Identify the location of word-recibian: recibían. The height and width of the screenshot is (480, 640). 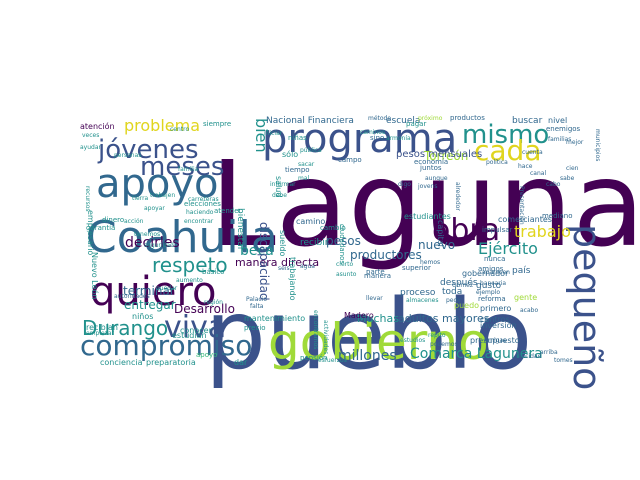
(102, 327).